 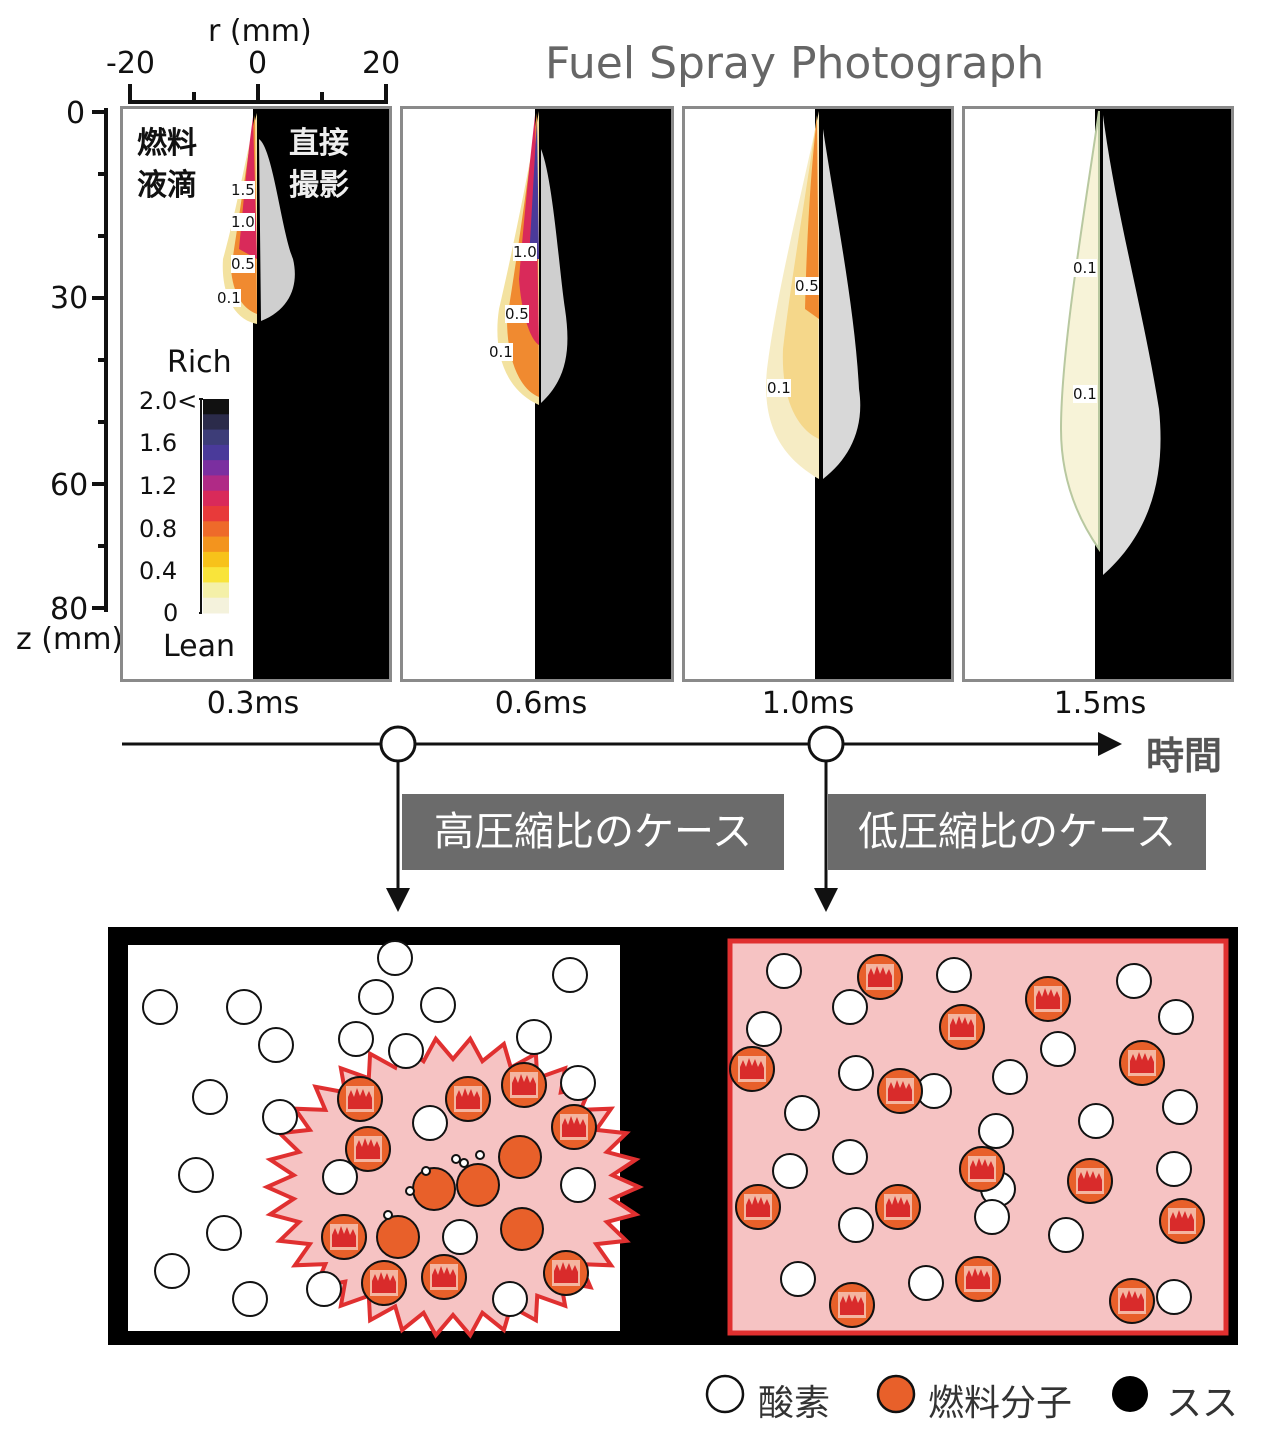 I want to click on time-label-1.0ms: 1.0ms, so click(x=808, y=703).